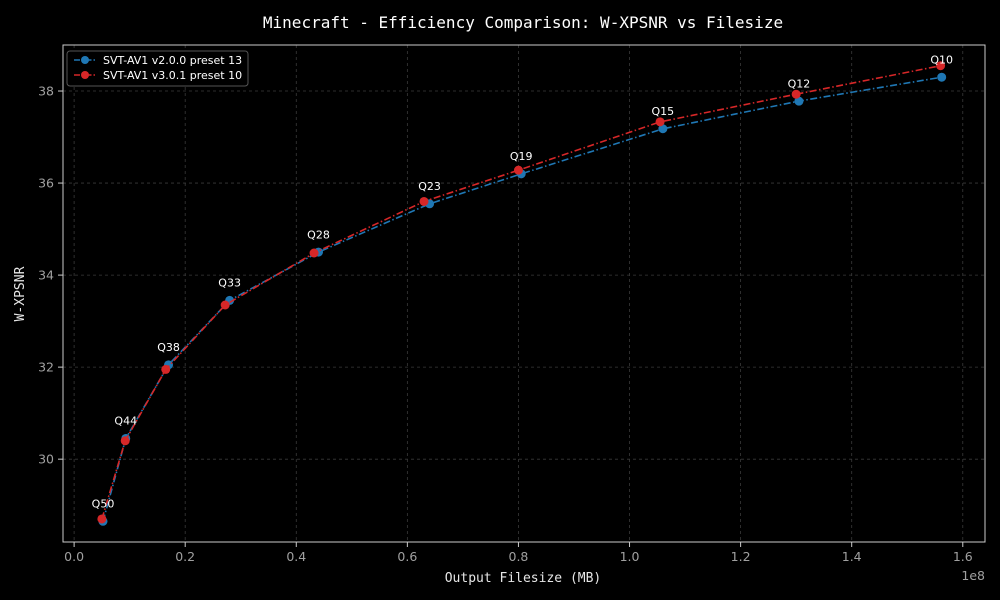 Image resolution: width=1000 pixels, height=600 pixels. I want to click on quality-annotation: Q38, so click(168, 347).